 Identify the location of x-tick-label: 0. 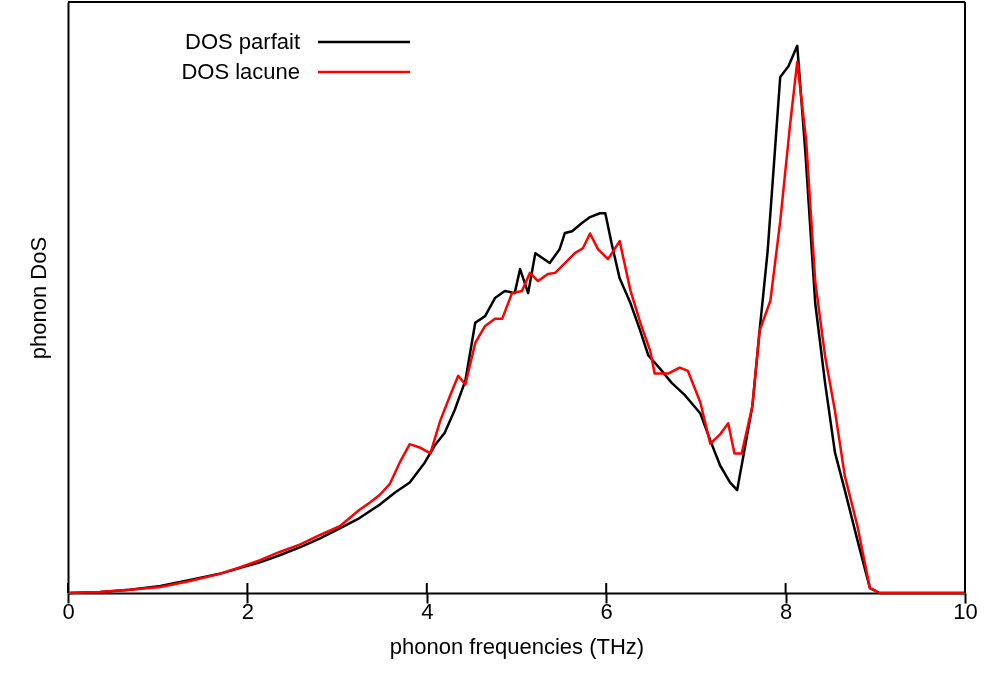
(68, 611).